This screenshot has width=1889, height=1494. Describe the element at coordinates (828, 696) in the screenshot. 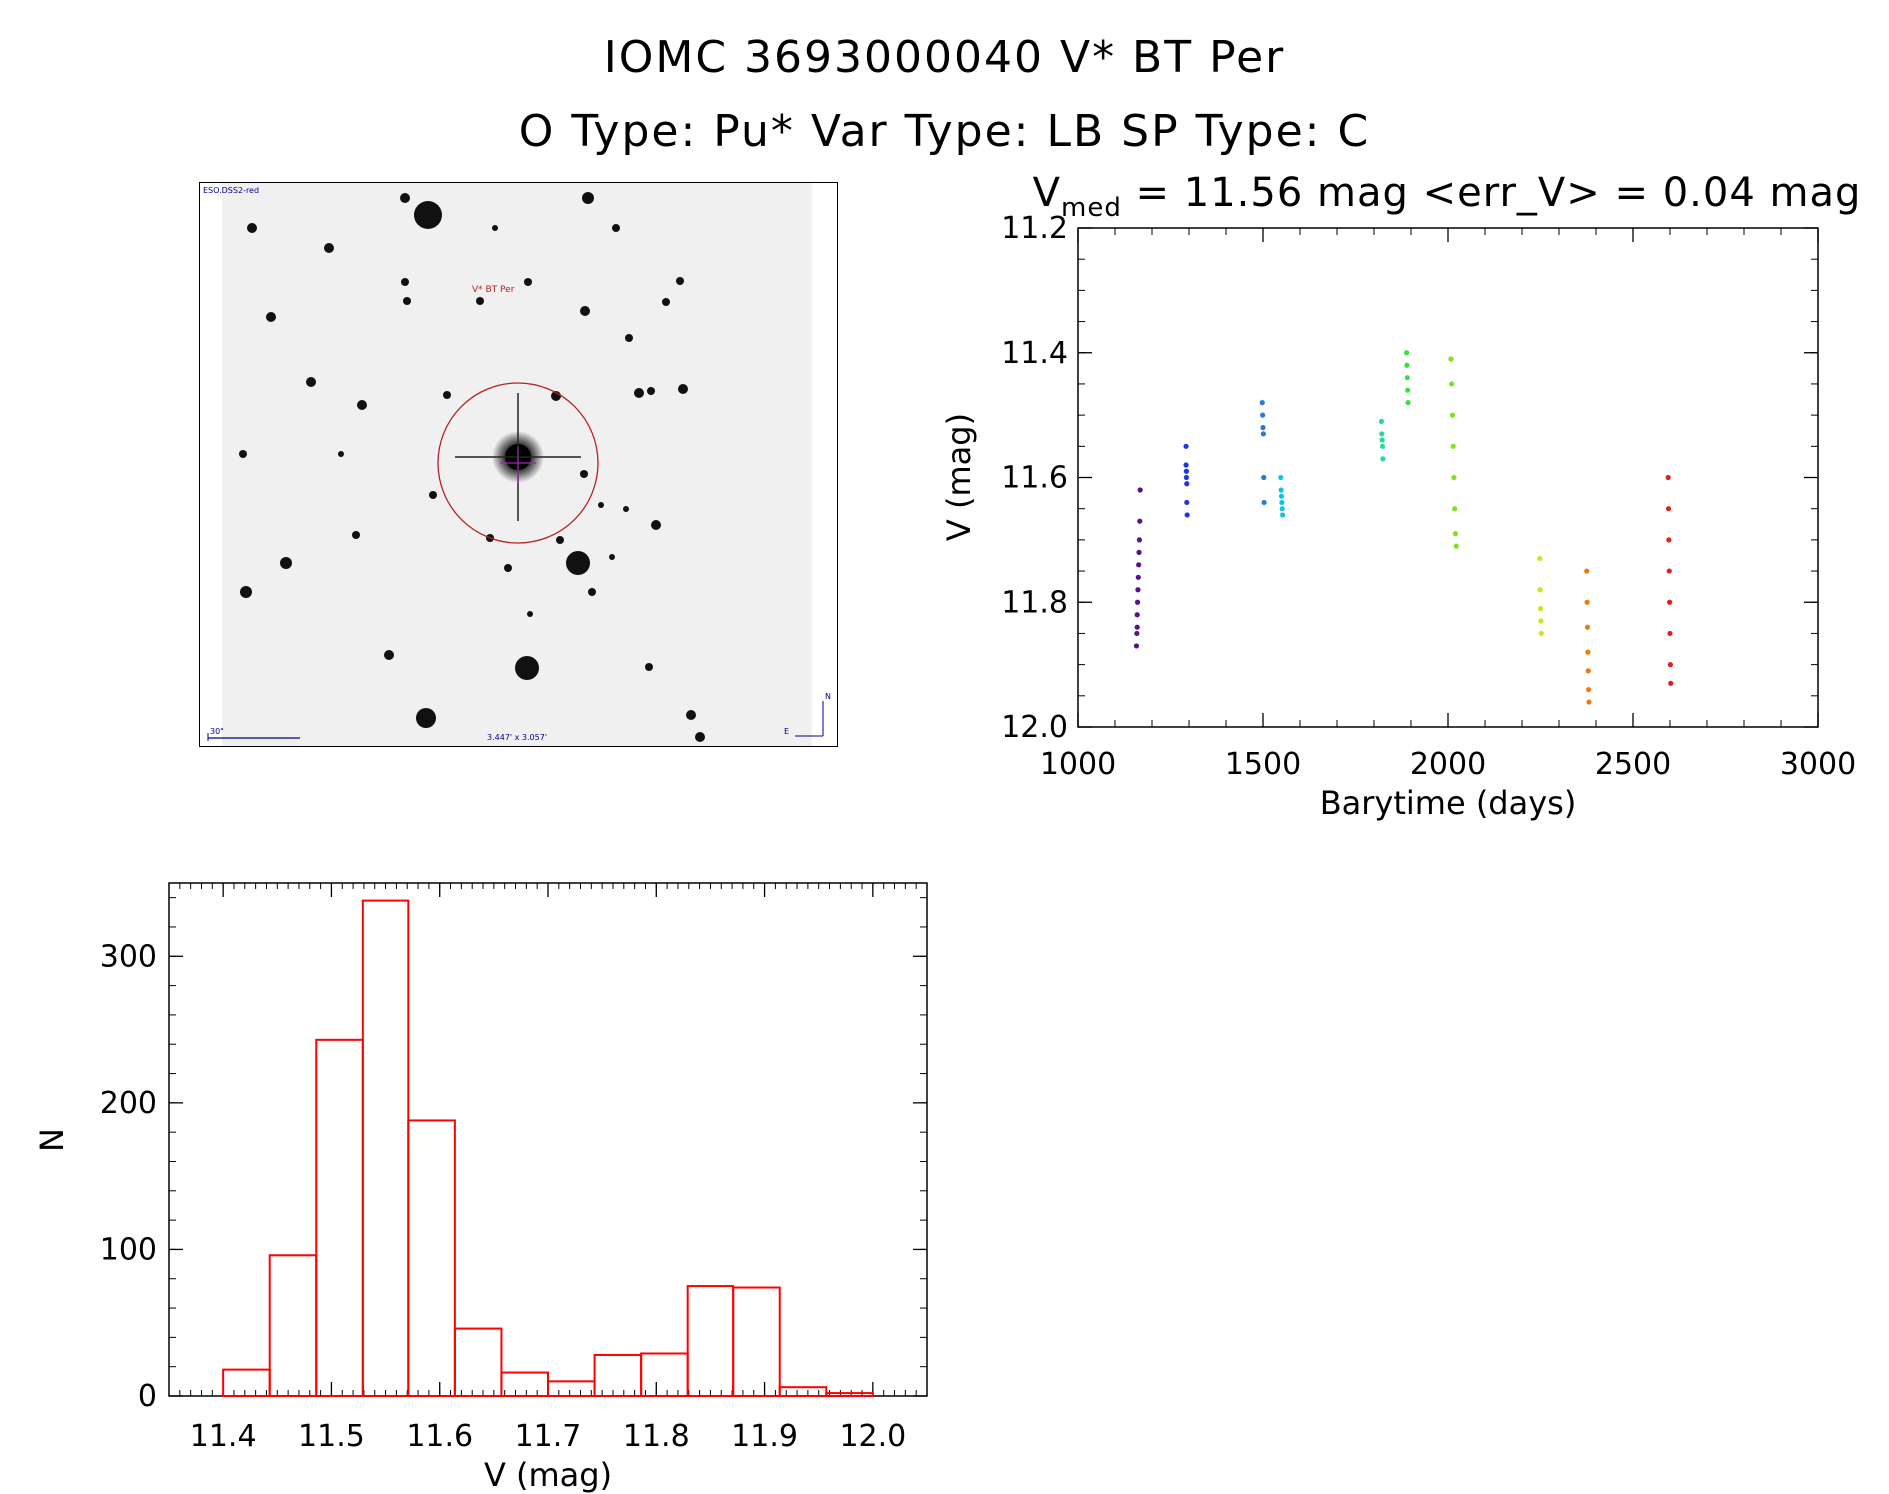

I see `compass-north-label: N` at that location.